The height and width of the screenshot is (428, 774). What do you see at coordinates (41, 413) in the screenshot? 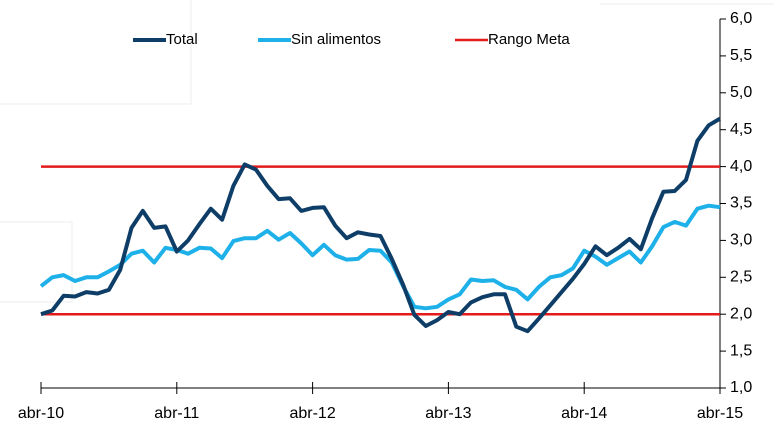
I see `x-tick-label: abr-10` at bounding box center [41, 413].